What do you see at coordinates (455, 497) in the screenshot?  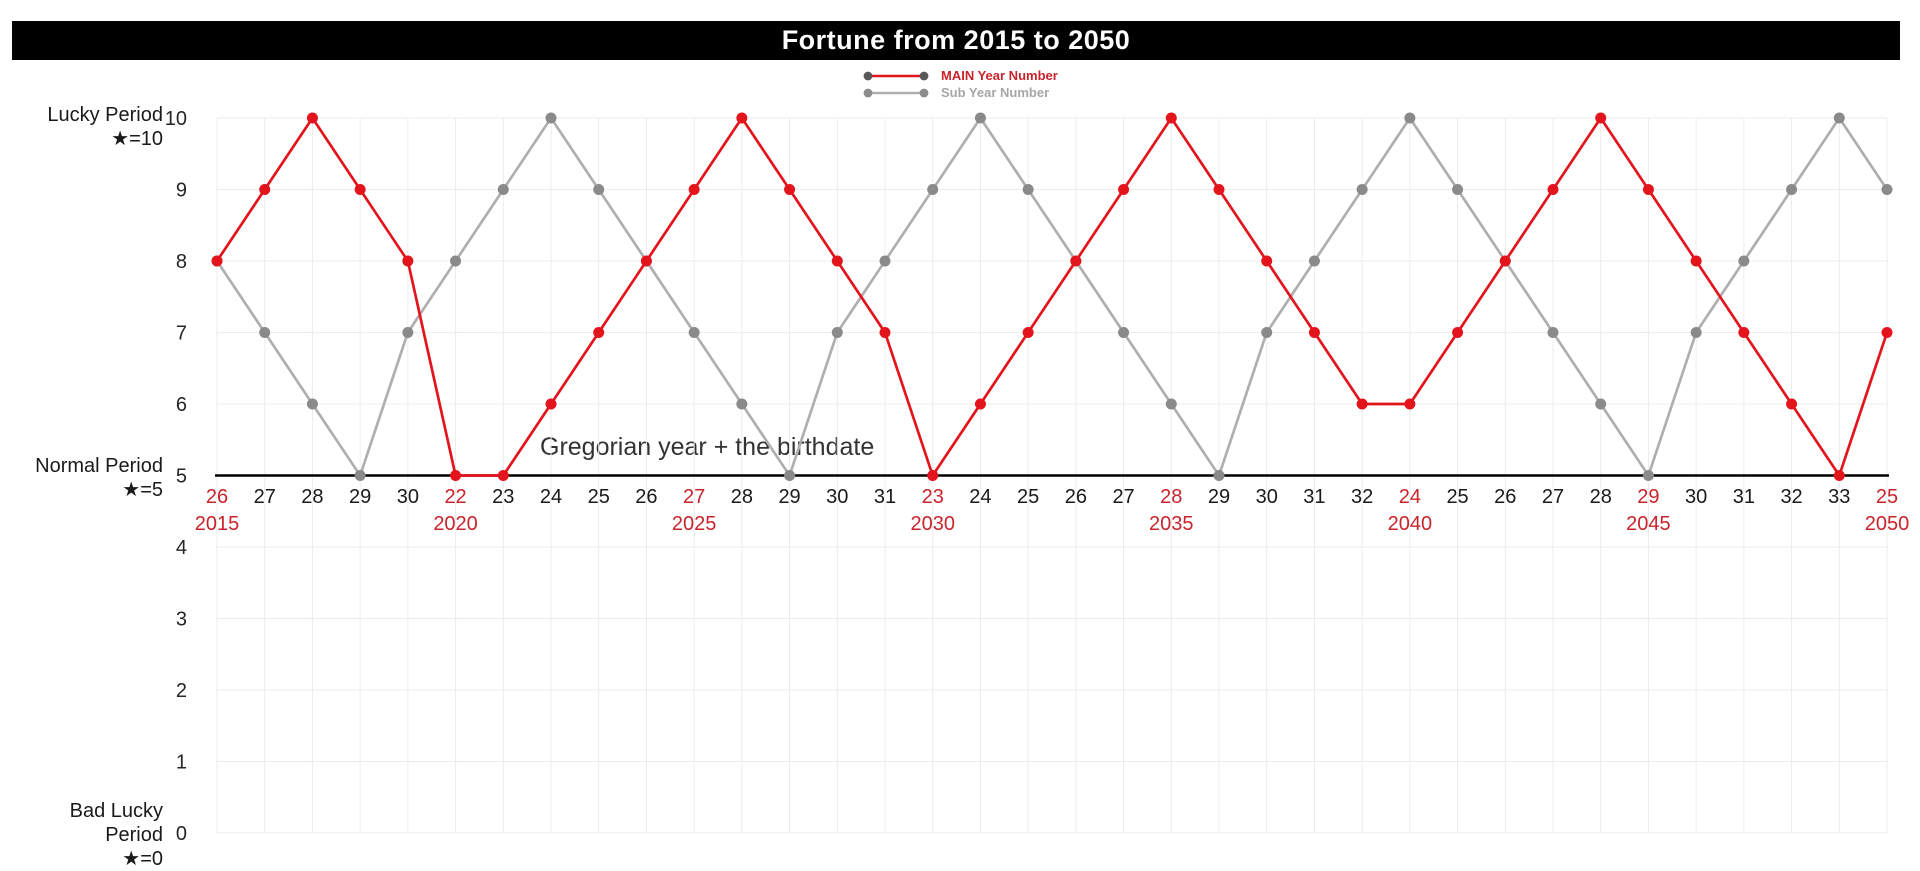 I see `x-tick-label: 22` at bounding box center [455, 497].